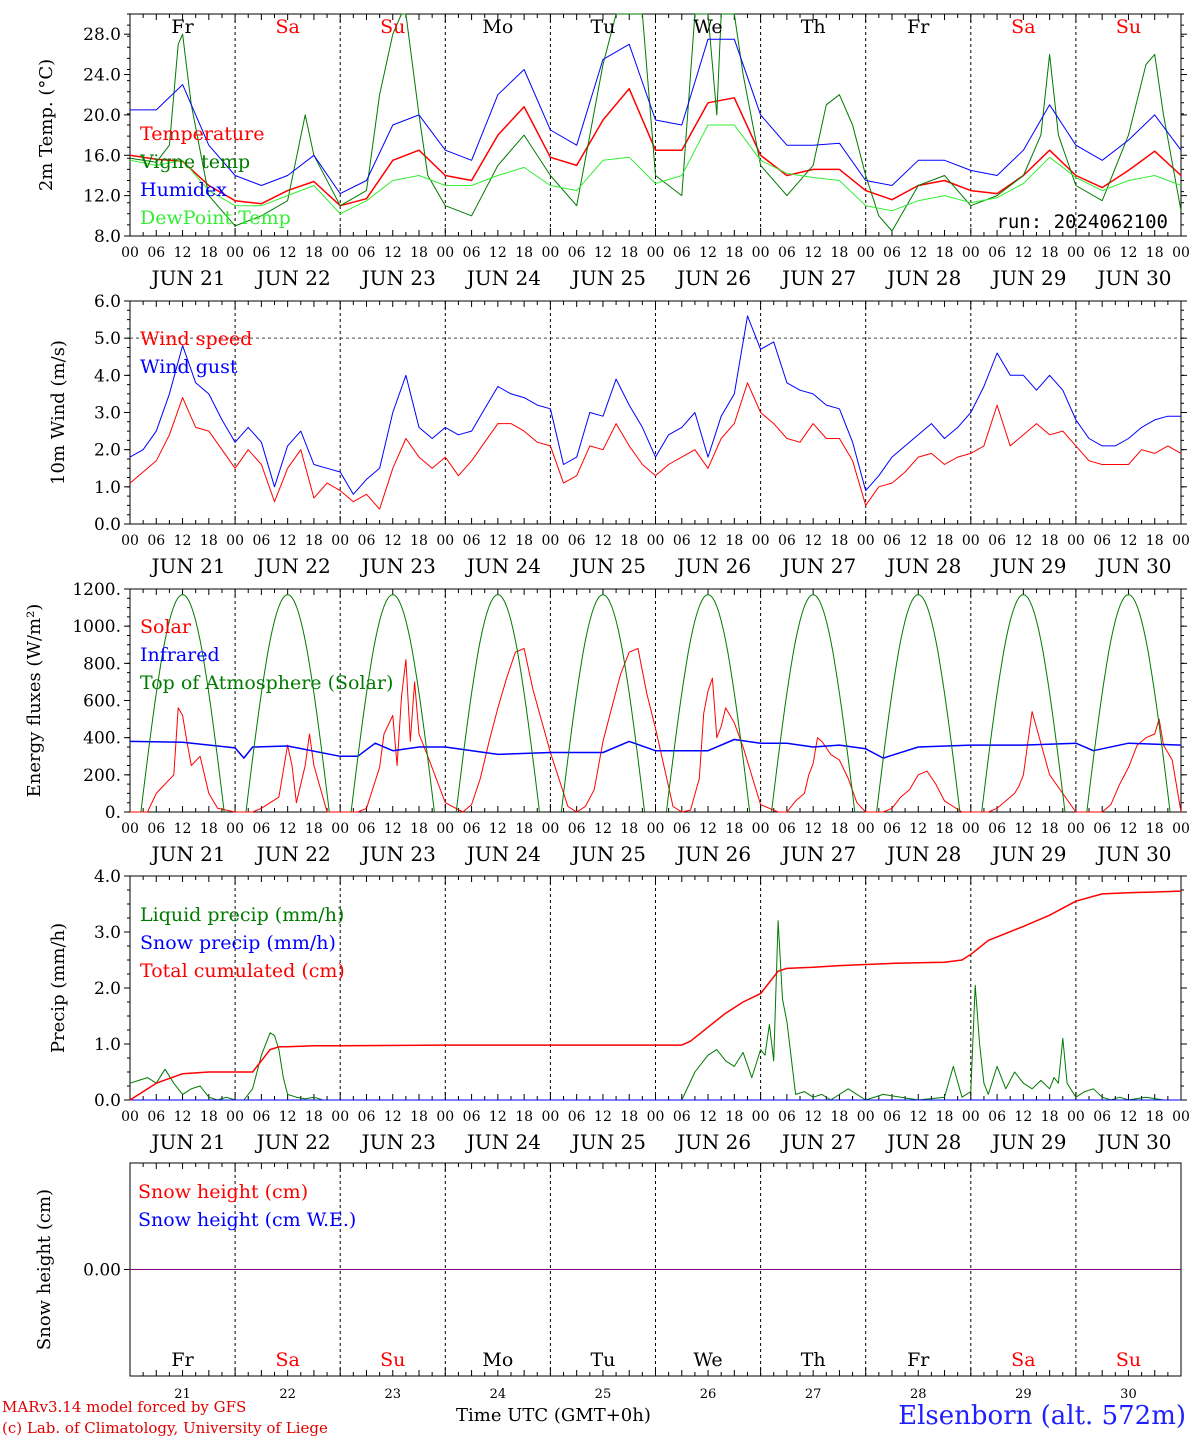 The height and width of the screenshot is (1440, 1194). Describe the element at coordinates (102, 739) in the screenshot. I see `y-tick-label: 400.` at that location.